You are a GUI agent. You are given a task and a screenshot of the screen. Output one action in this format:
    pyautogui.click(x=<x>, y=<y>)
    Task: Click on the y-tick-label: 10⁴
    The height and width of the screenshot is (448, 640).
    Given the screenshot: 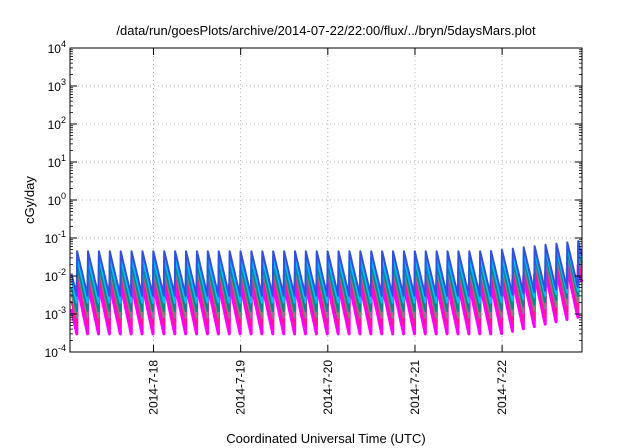 What is the action you would take?
    pyautogui.click(x=57, y=47)
    